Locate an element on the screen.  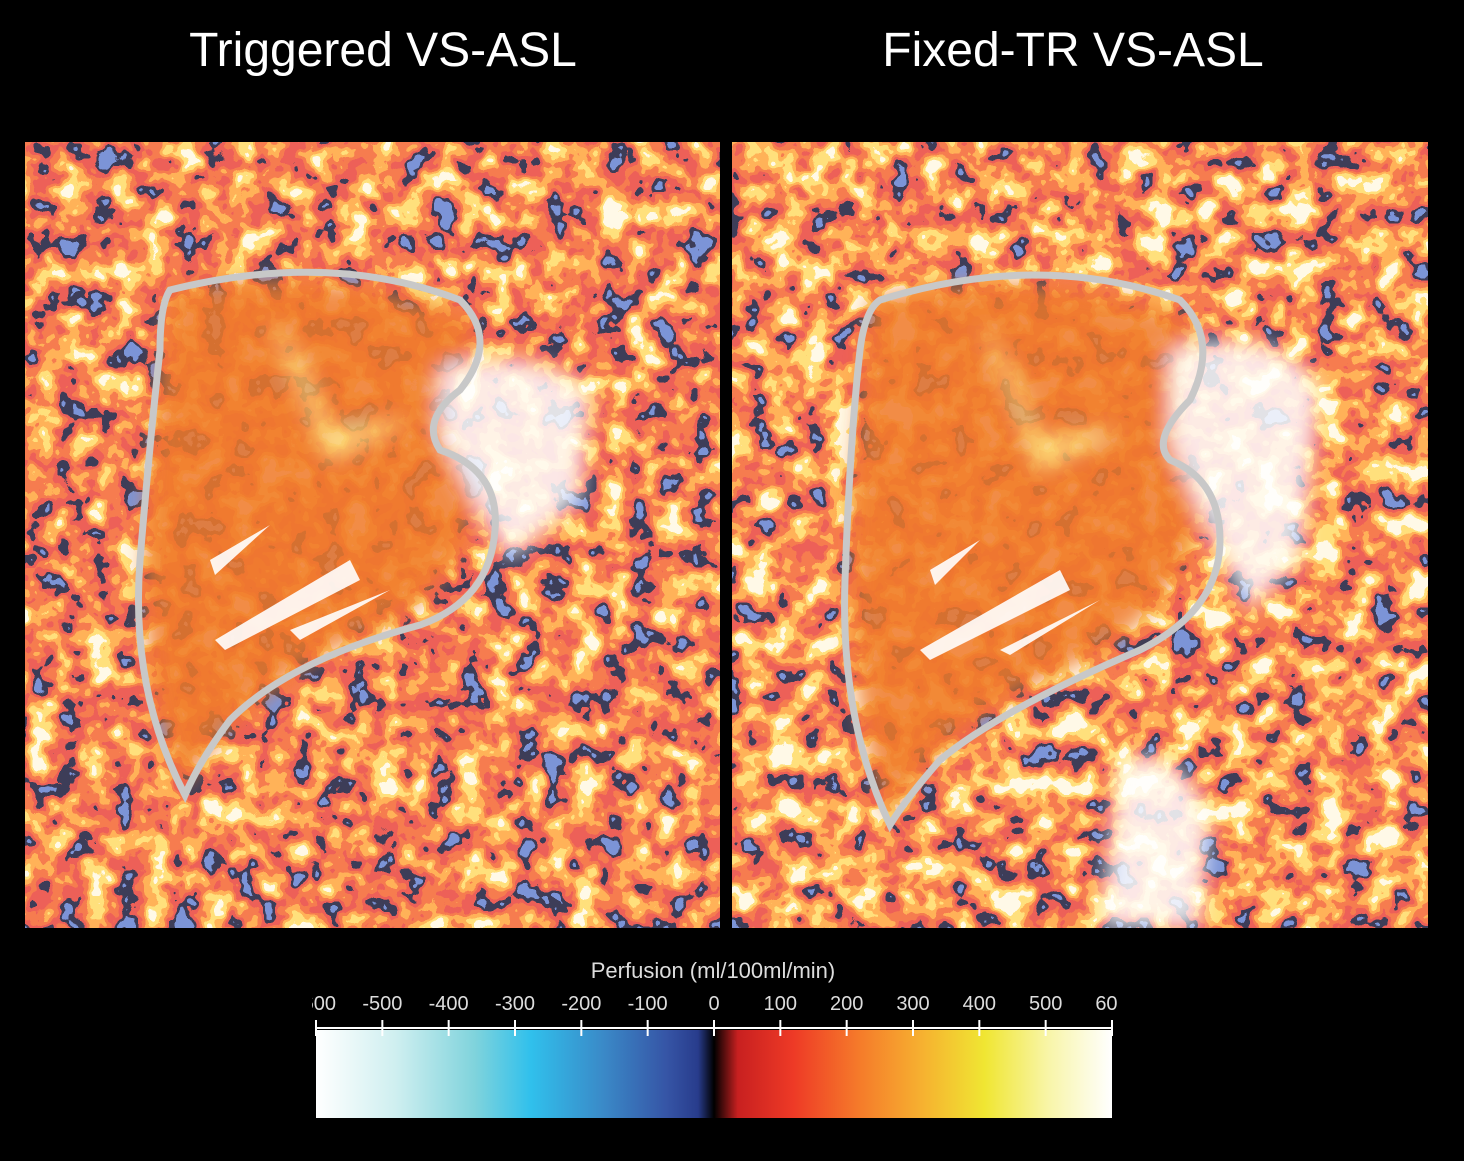
tick-label: 500 is located at coordinates (1045, 1004).